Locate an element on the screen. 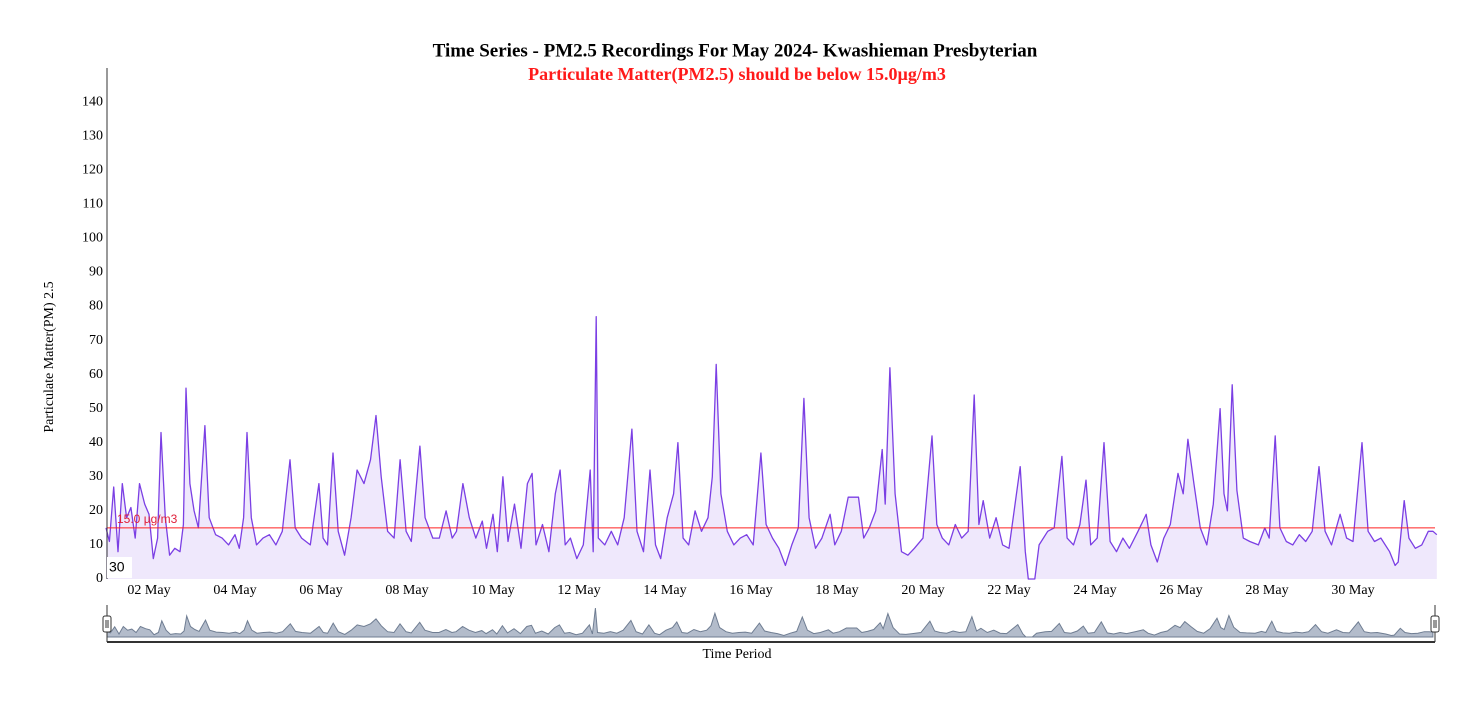 The width and height of the screenshot is (1480, 702). y-tick-label: 140 is located at coordinates (92, 101).